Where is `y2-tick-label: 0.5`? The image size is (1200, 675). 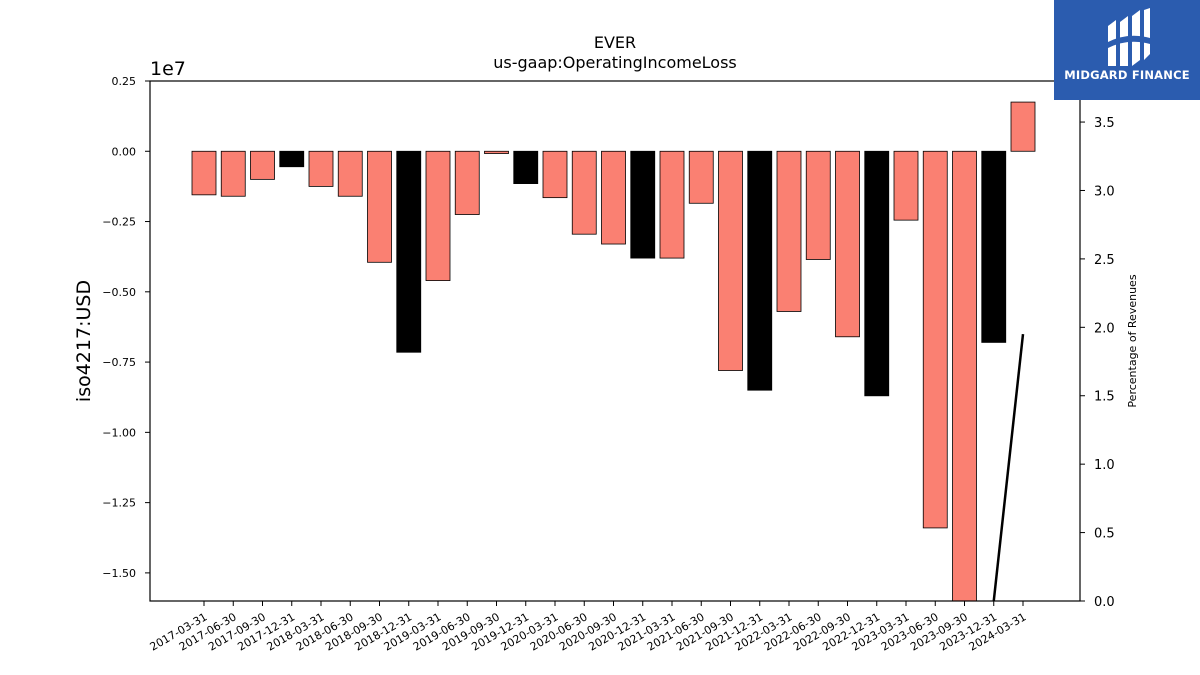 y2-tick-label: 0.5 is located at coordinates (1104, 534).